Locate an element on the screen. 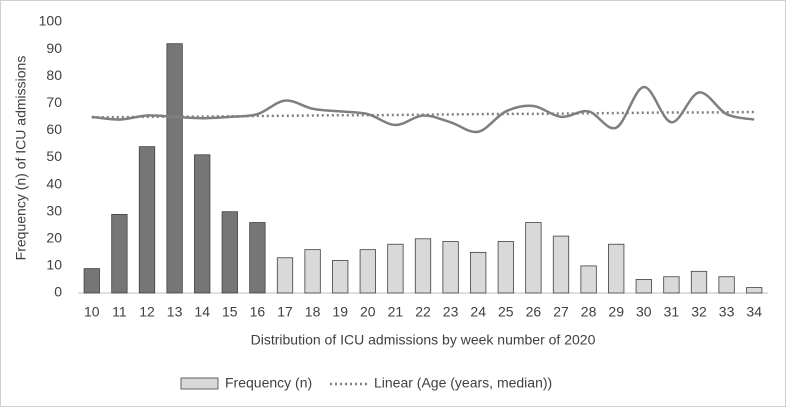 The image size is (786, 407). x-tick-label: 24 is located at coordinates (478, 312).